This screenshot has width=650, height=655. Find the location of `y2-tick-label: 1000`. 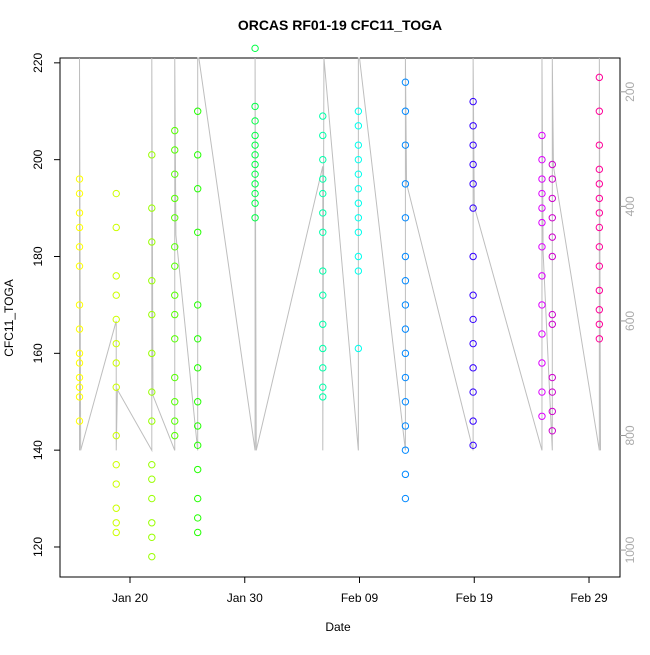

y2-tick-label: 1000 is located at coordinates (630, 549).